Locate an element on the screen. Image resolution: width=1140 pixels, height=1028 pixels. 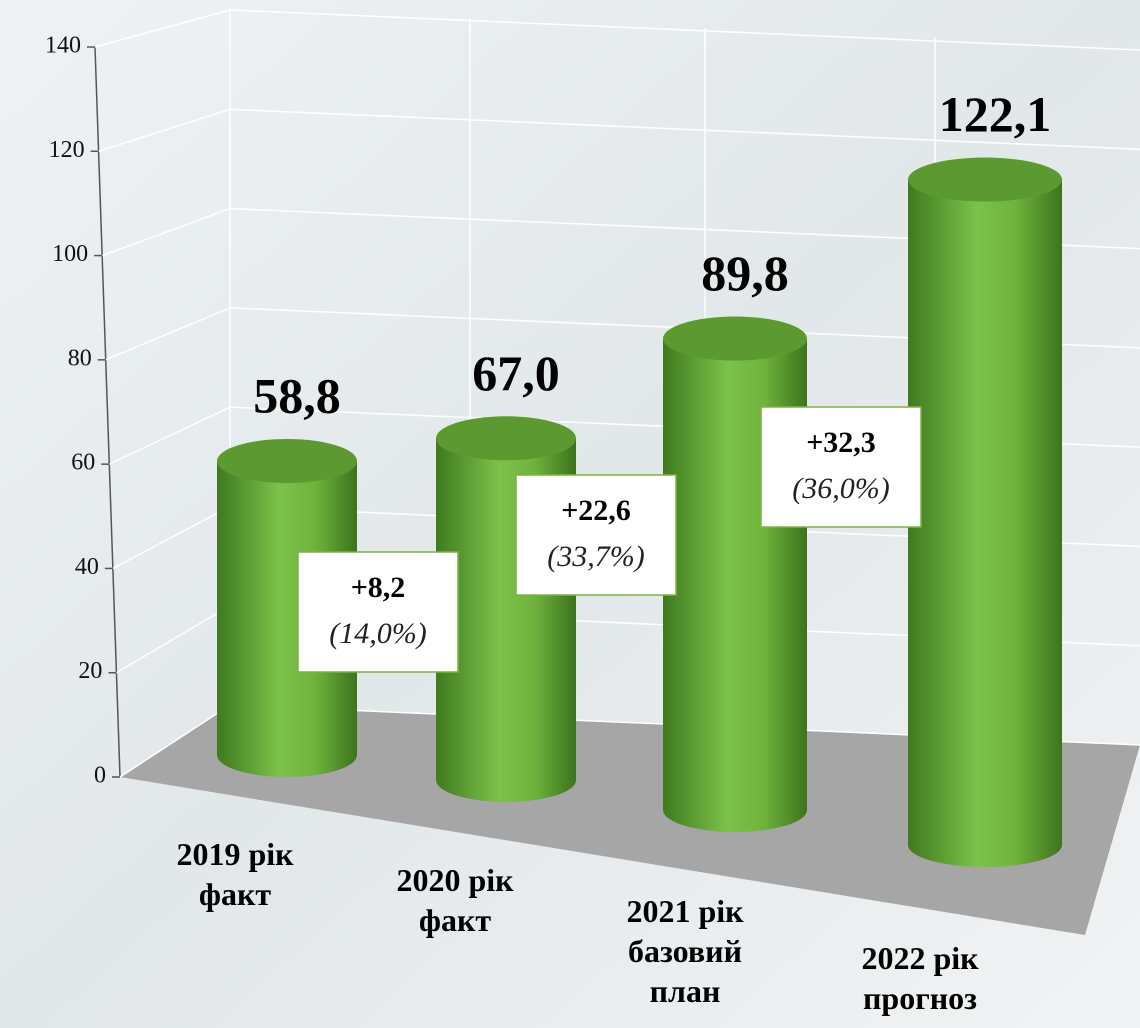
annotation-note: (33,7%) is located at coordinates (595, 556).